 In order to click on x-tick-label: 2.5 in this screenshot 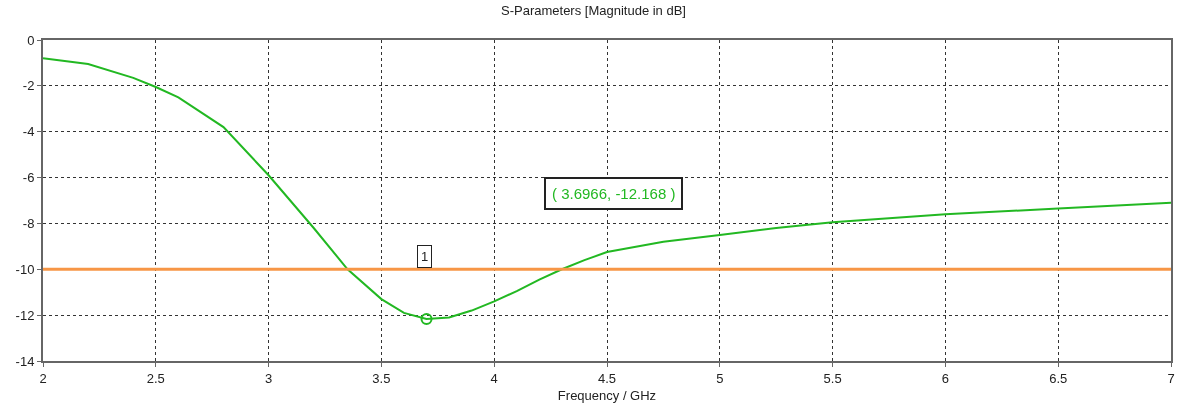, I will do `click(155, 378)`.